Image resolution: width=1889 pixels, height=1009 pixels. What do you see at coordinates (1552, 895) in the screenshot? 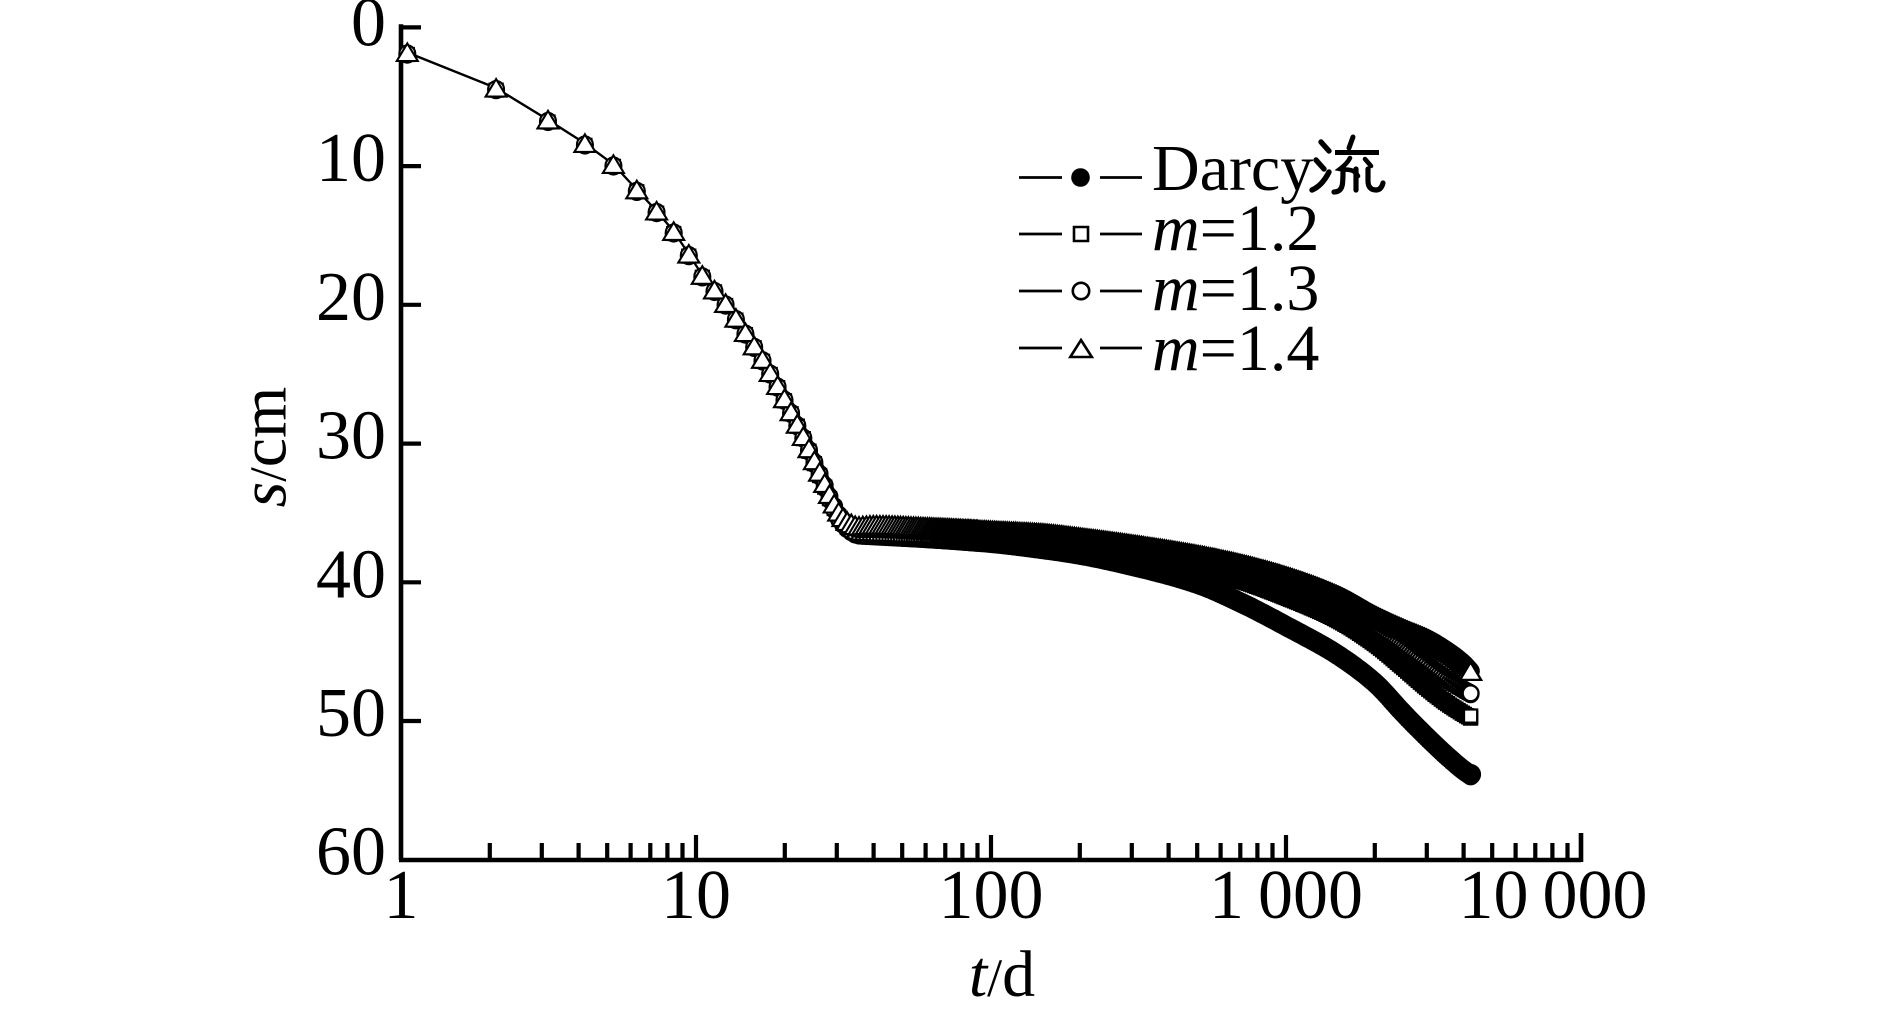
I see `svg-text: 10 000` at bounding box center [1552, 895].